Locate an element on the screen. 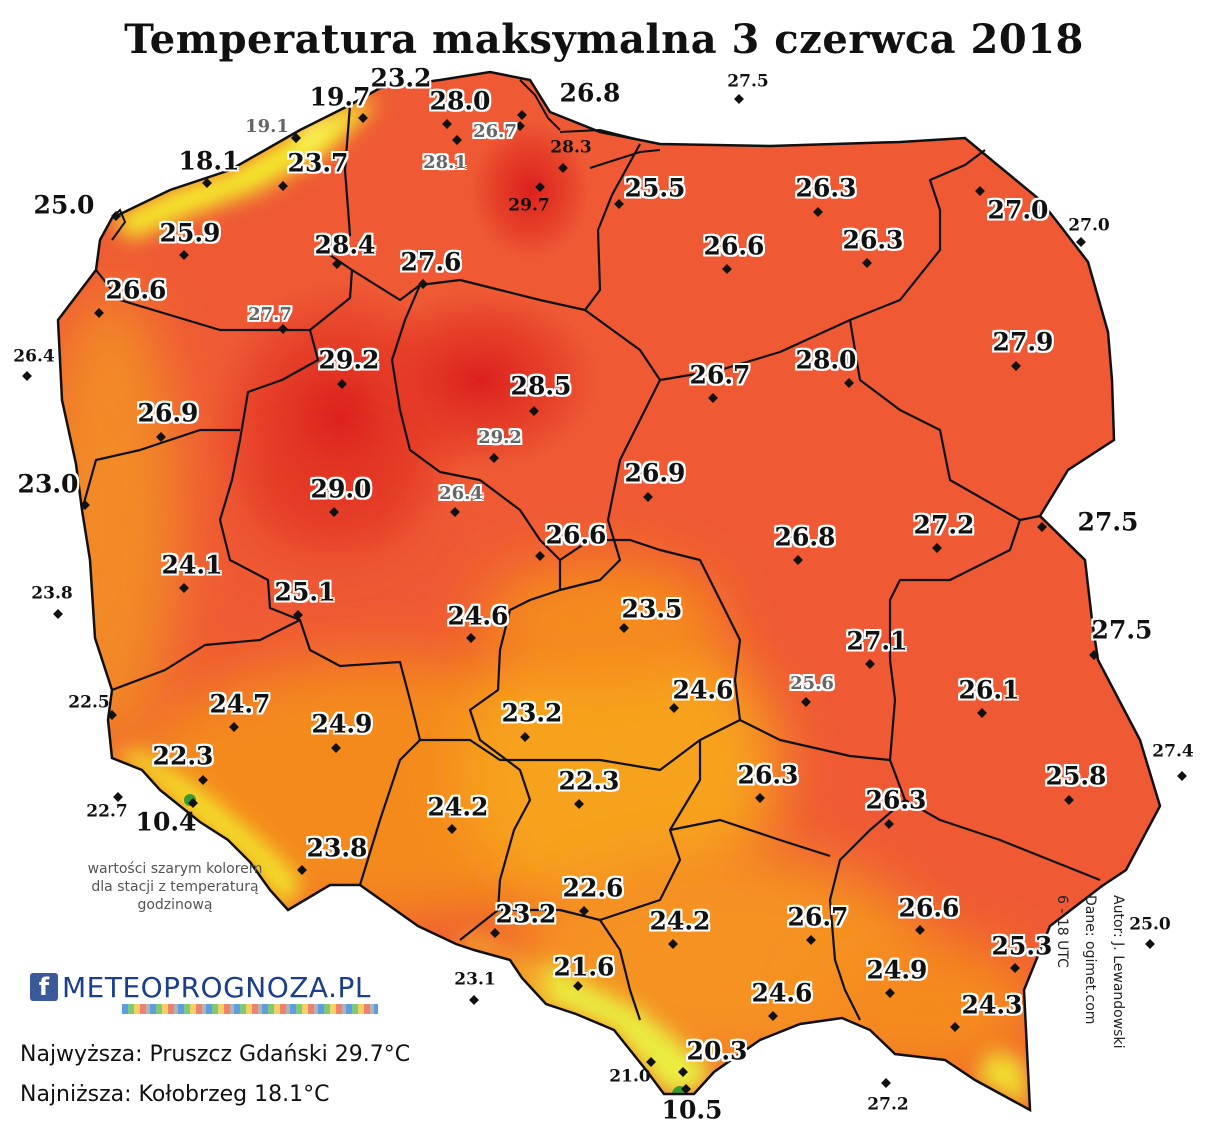  station-temperature: 21.6 is located at coordinates (584, 967).